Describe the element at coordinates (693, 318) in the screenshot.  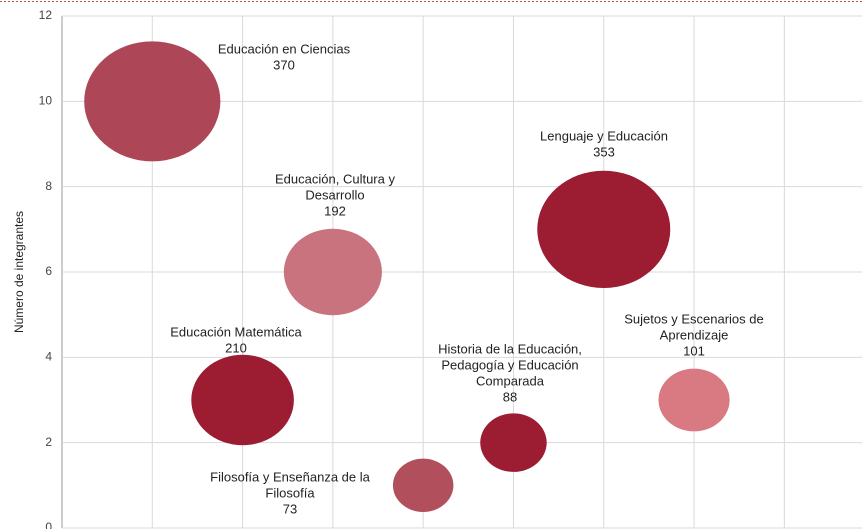
I see `bubble-label: Sujetos y Escenarios de` at that location.